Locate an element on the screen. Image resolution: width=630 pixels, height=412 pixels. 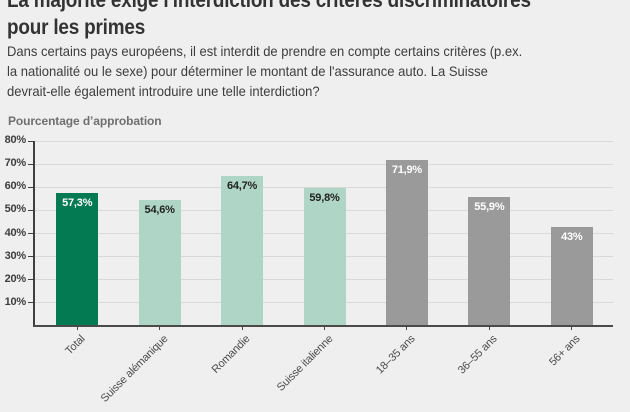
y-axis-label: 10% is located at coordinates (15, 301).